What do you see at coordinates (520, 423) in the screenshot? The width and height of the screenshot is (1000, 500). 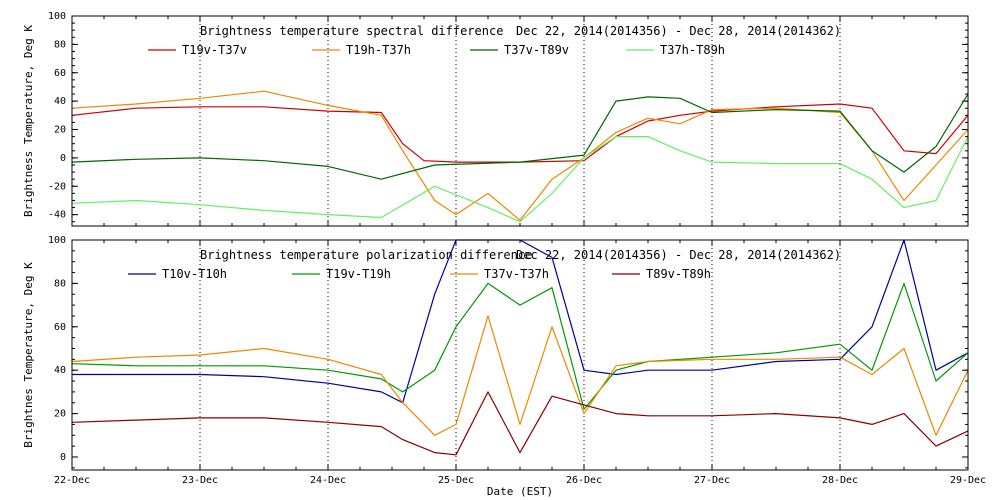 I see `series-line-T89v-T89h` at bounding box center [520, 423].